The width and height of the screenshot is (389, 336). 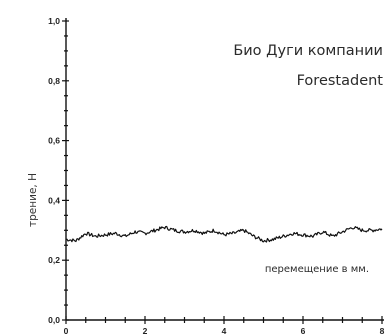 I want to click on series-line, so click(x=224, y=234).